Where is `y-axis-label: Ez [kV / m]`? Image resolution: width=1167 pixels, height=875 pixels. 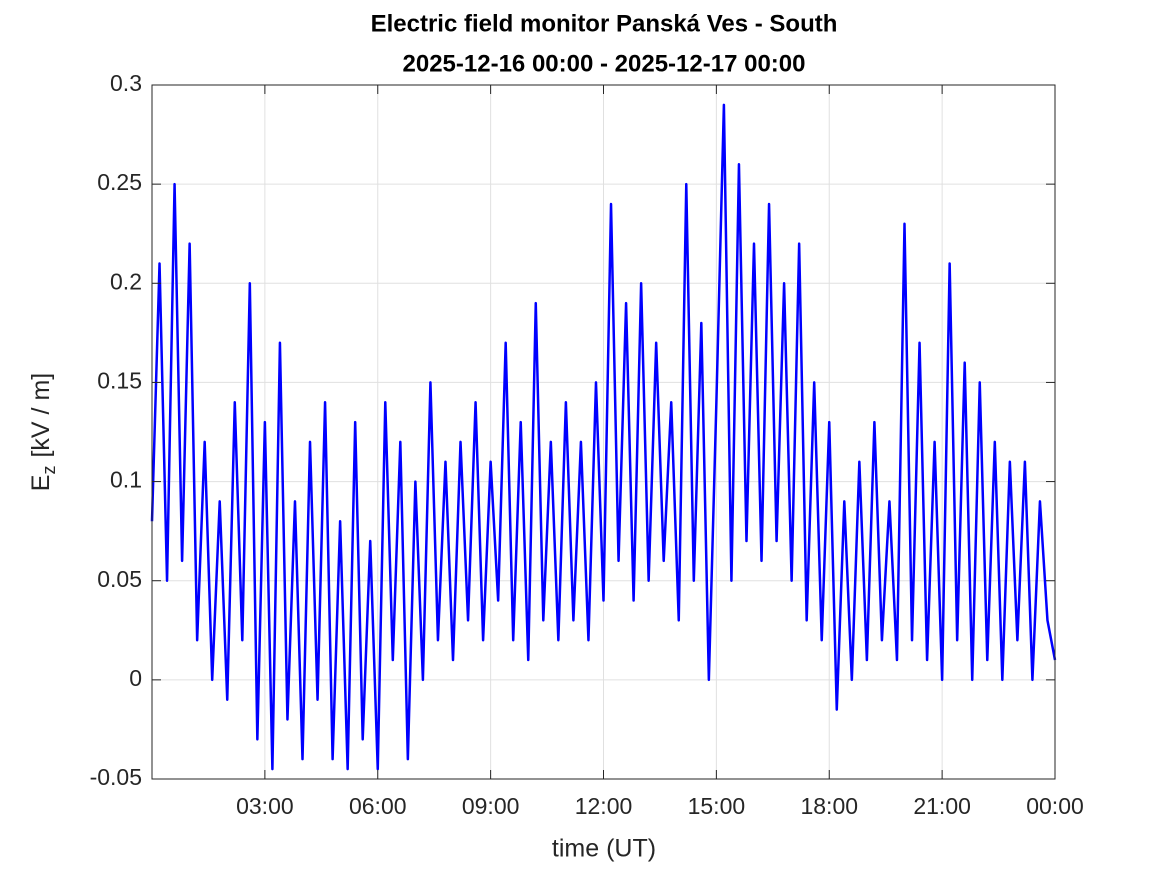
y-axis-label: Ez [kV / m] is located at coordinates (43, 432).